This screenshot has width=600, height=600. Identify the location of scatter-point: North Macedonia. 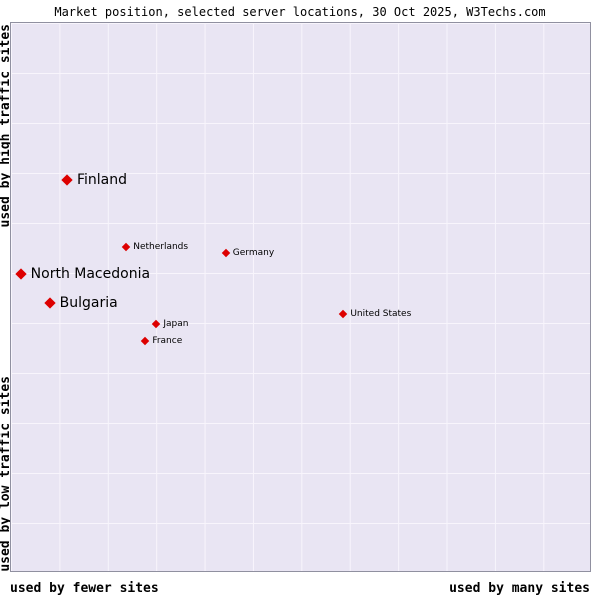
(83, 273).